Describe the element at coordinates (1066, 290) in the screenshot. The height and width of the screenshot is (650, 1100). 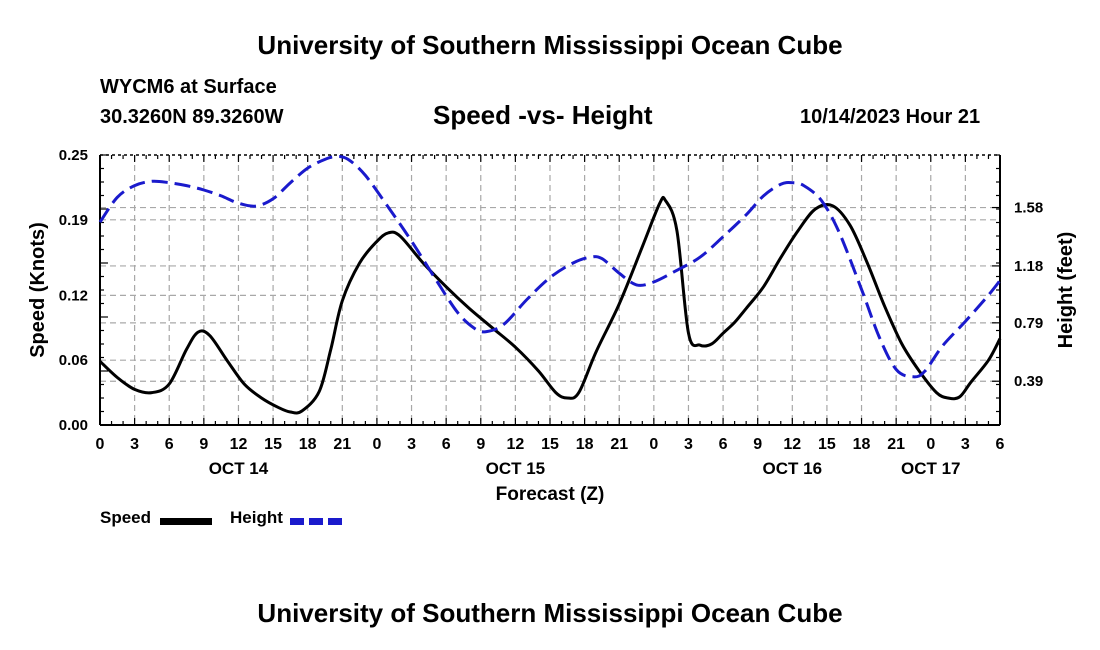
I see `y-right-axis-title: Height (feet)` at that location.